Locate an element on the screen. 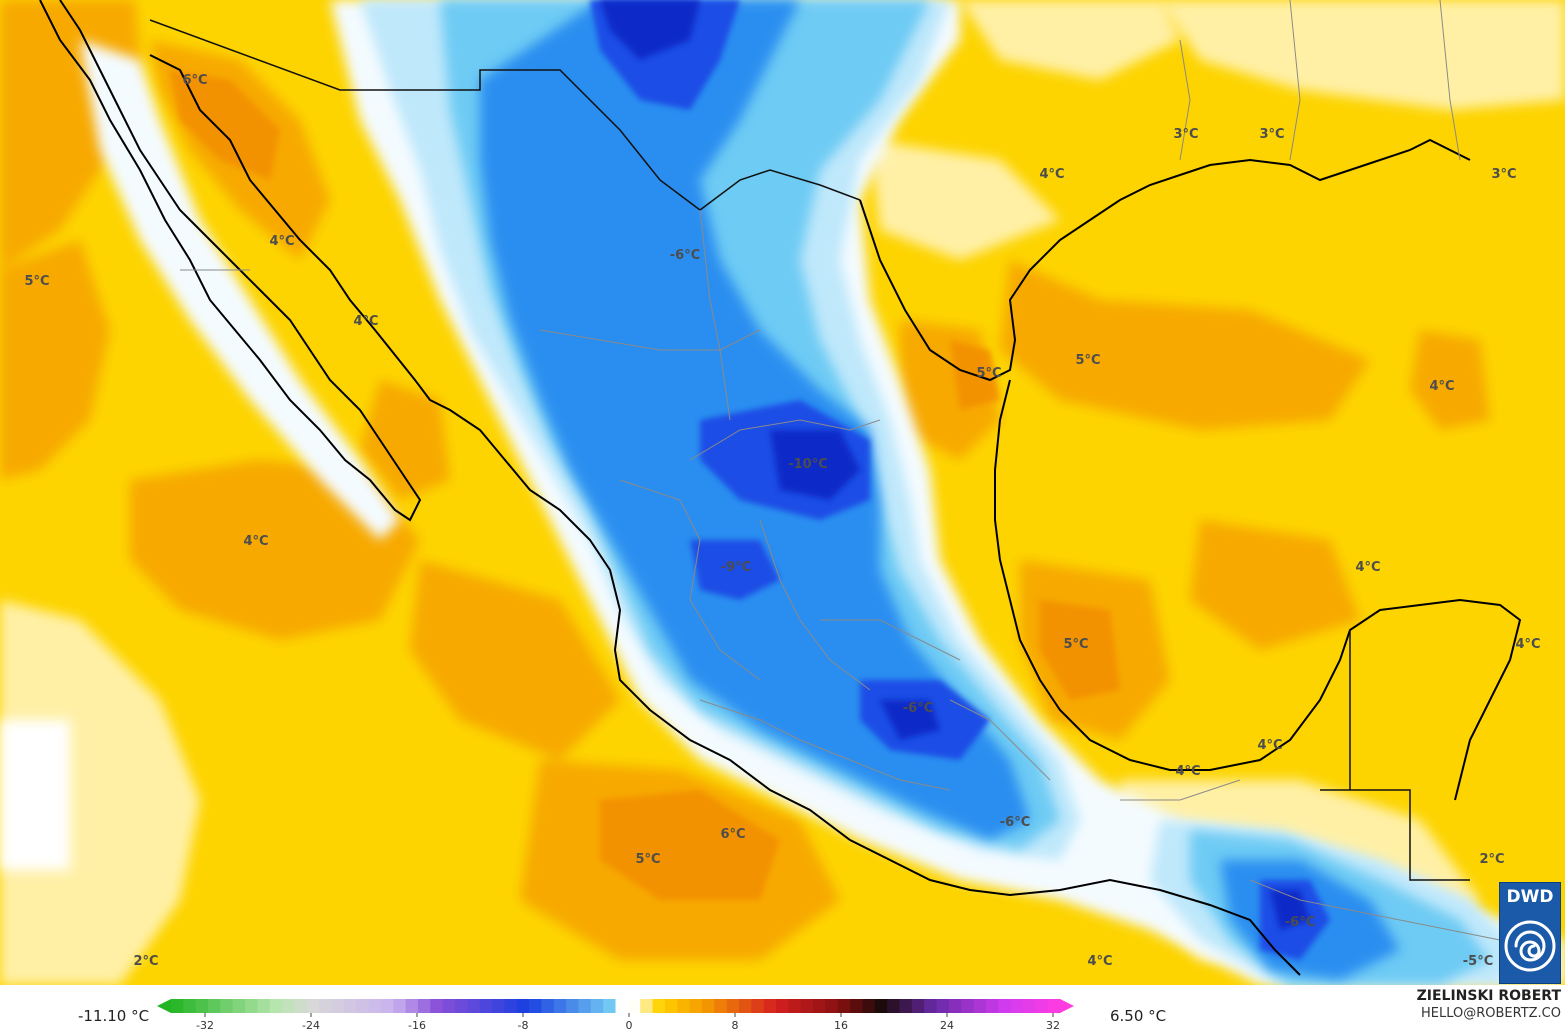  colorbar-tick-label: 32 is located at coordinates (1053, 1025).